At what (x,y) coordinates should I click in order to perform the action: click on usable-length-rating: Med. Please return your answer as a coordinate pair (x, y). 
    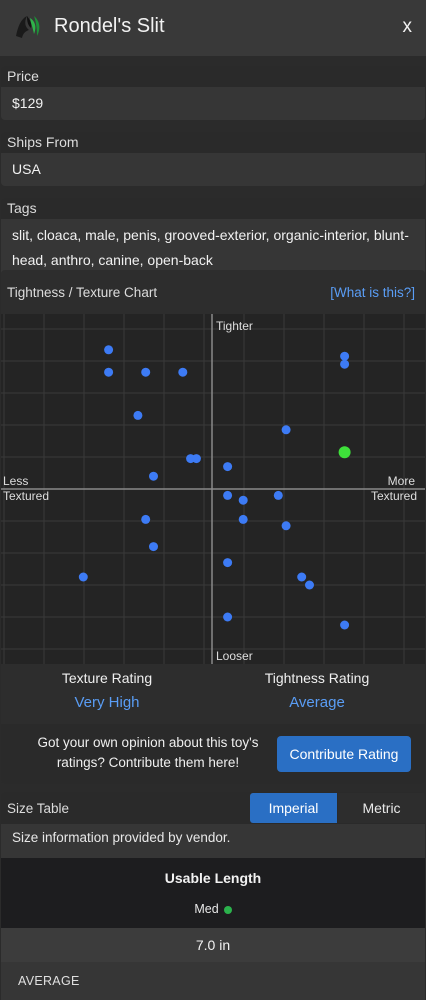
    Looking at the image, I should click on (213, 909).